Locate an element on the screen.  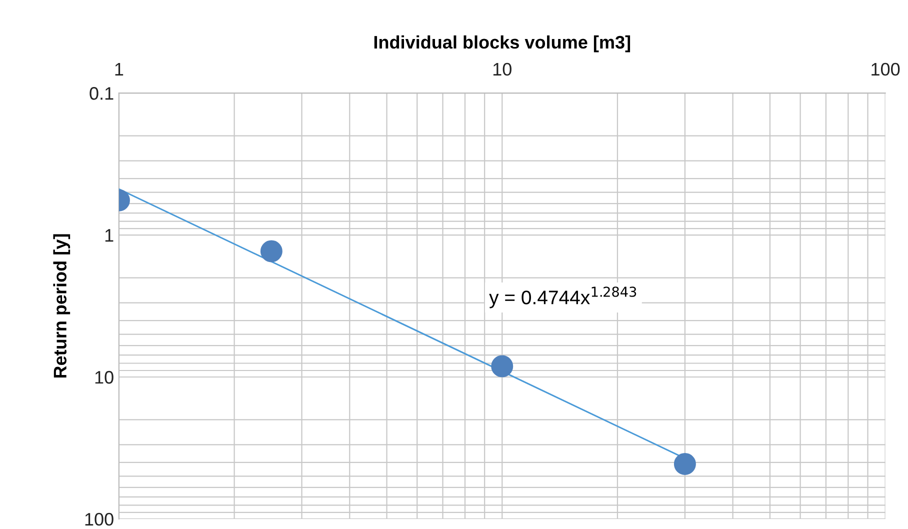
x-tick-label: 100 is located at coordinates (886, 69).